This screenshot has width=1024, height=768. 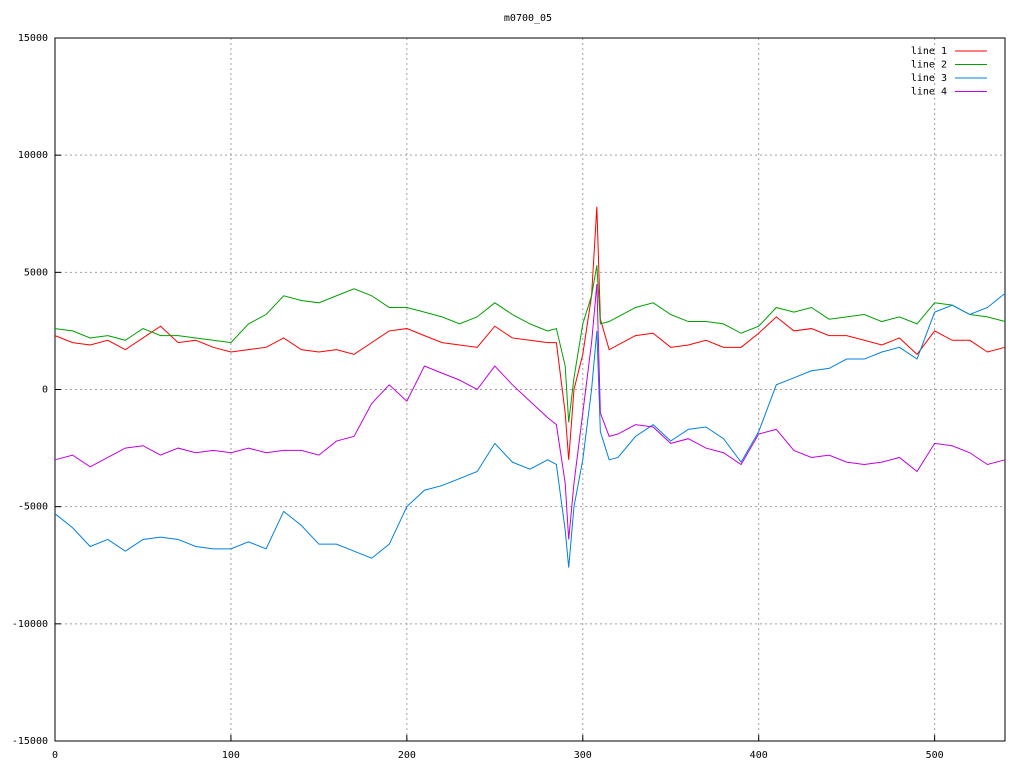 What do you see at coordinates (30, 624) in the screenshot?
I see `y-tick-label: -10000` at bounding box center [30, 624].